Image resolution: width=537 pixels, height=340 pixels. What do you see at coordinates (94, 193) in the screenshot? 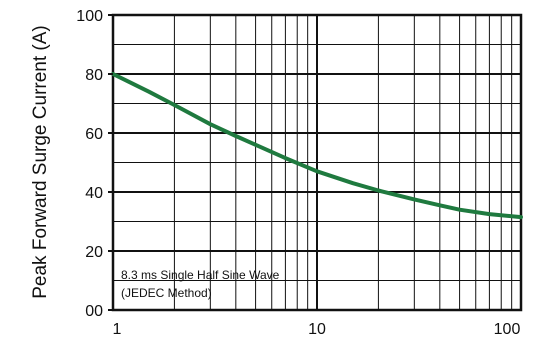
I see `y-tick-label: 40` at bounding box center [94, 193].